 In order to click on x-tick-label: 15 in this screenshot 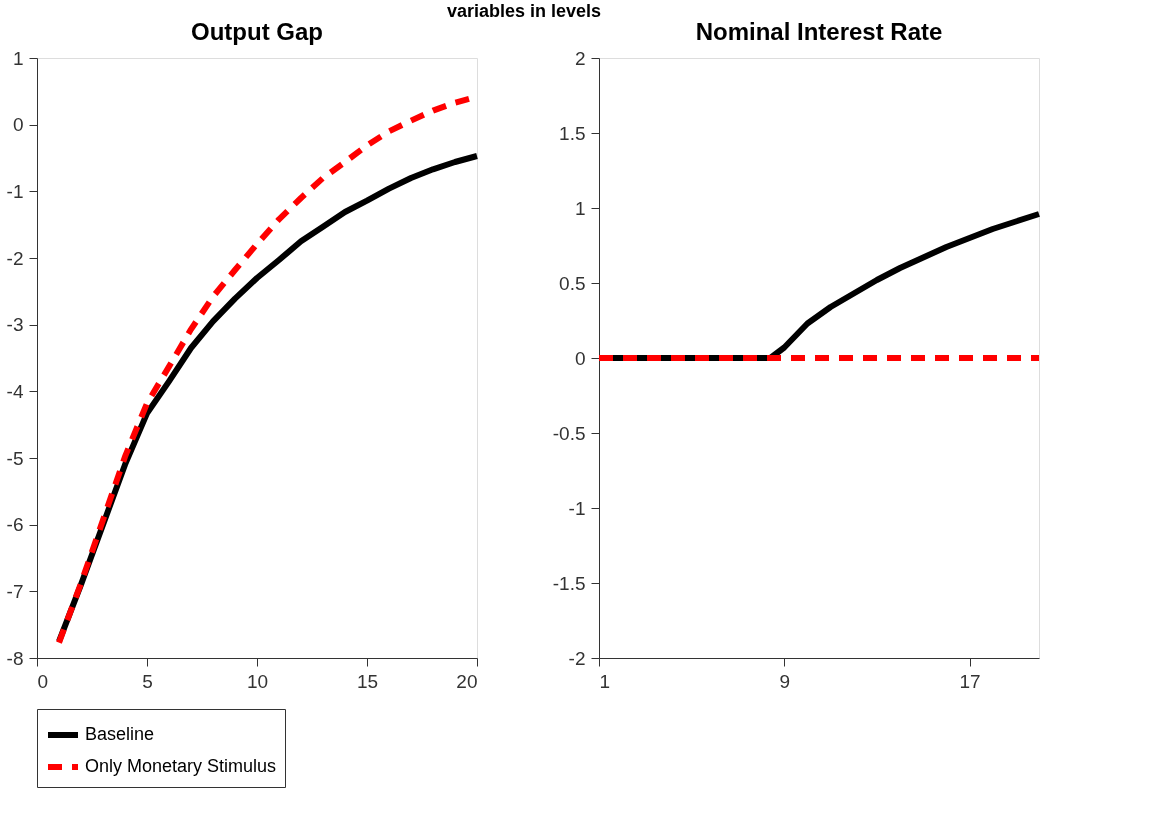, I will do `click(367, 681)`.